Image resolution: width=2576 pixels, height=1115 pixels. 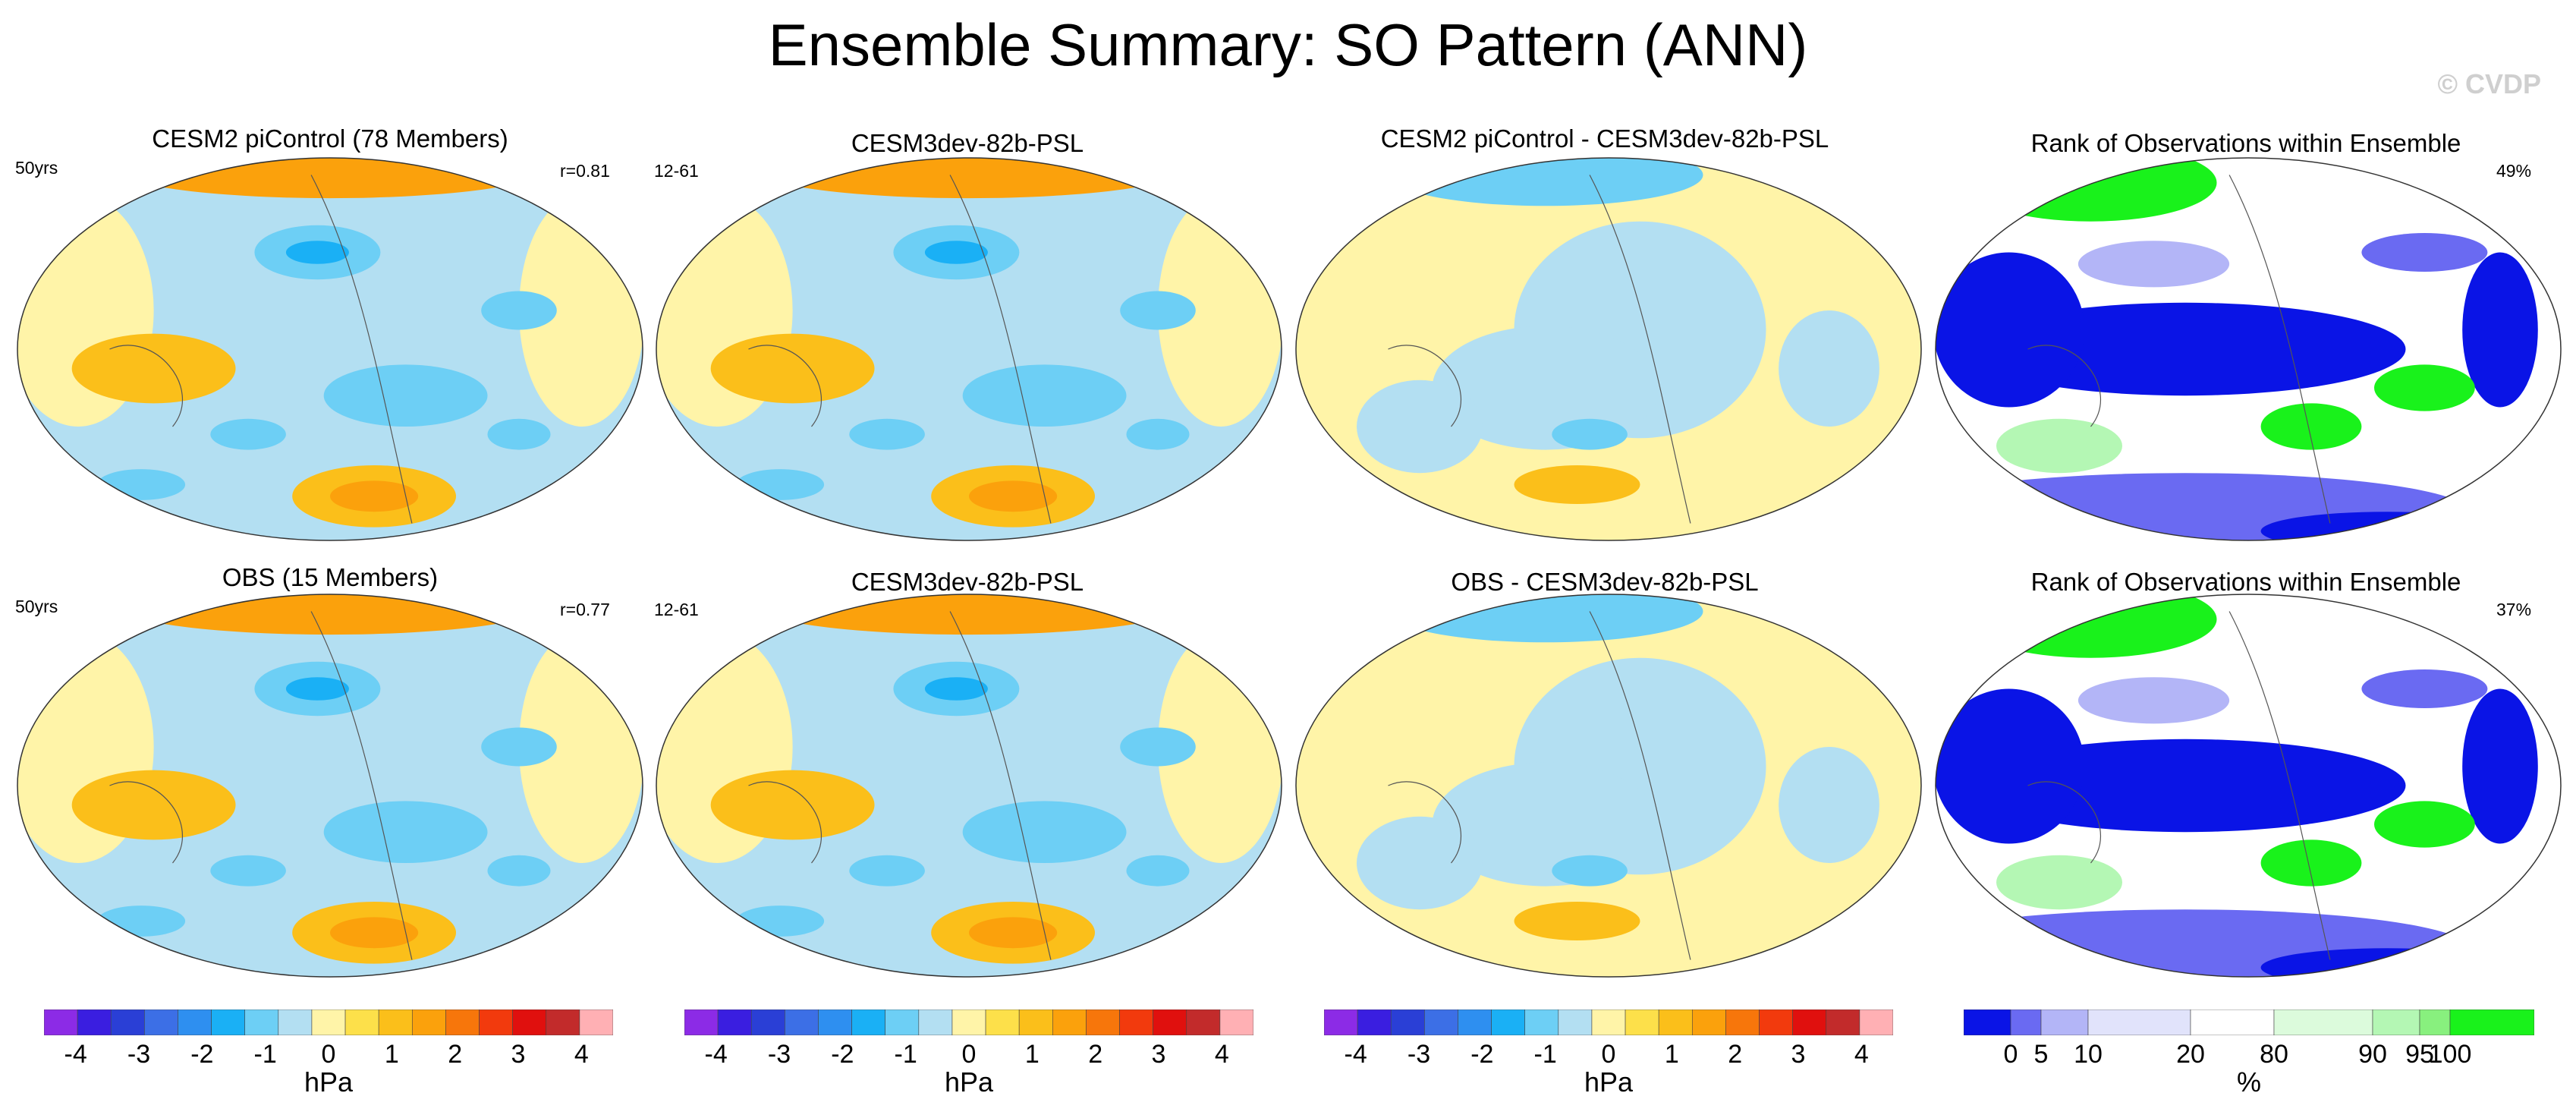 What do you see at coordinates (391, 1054) in the screenshot?
I see `colorbar-tick-label: 1` at bounding box center [391, 1054].